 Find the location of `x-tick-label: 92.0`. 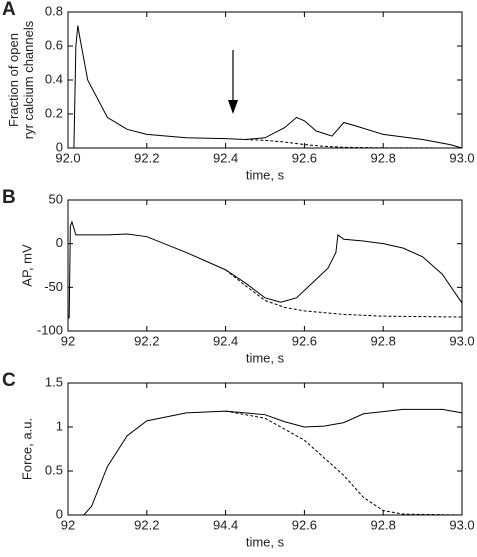

x-tick-label: 92.0 is located at coordinates (67, 157).